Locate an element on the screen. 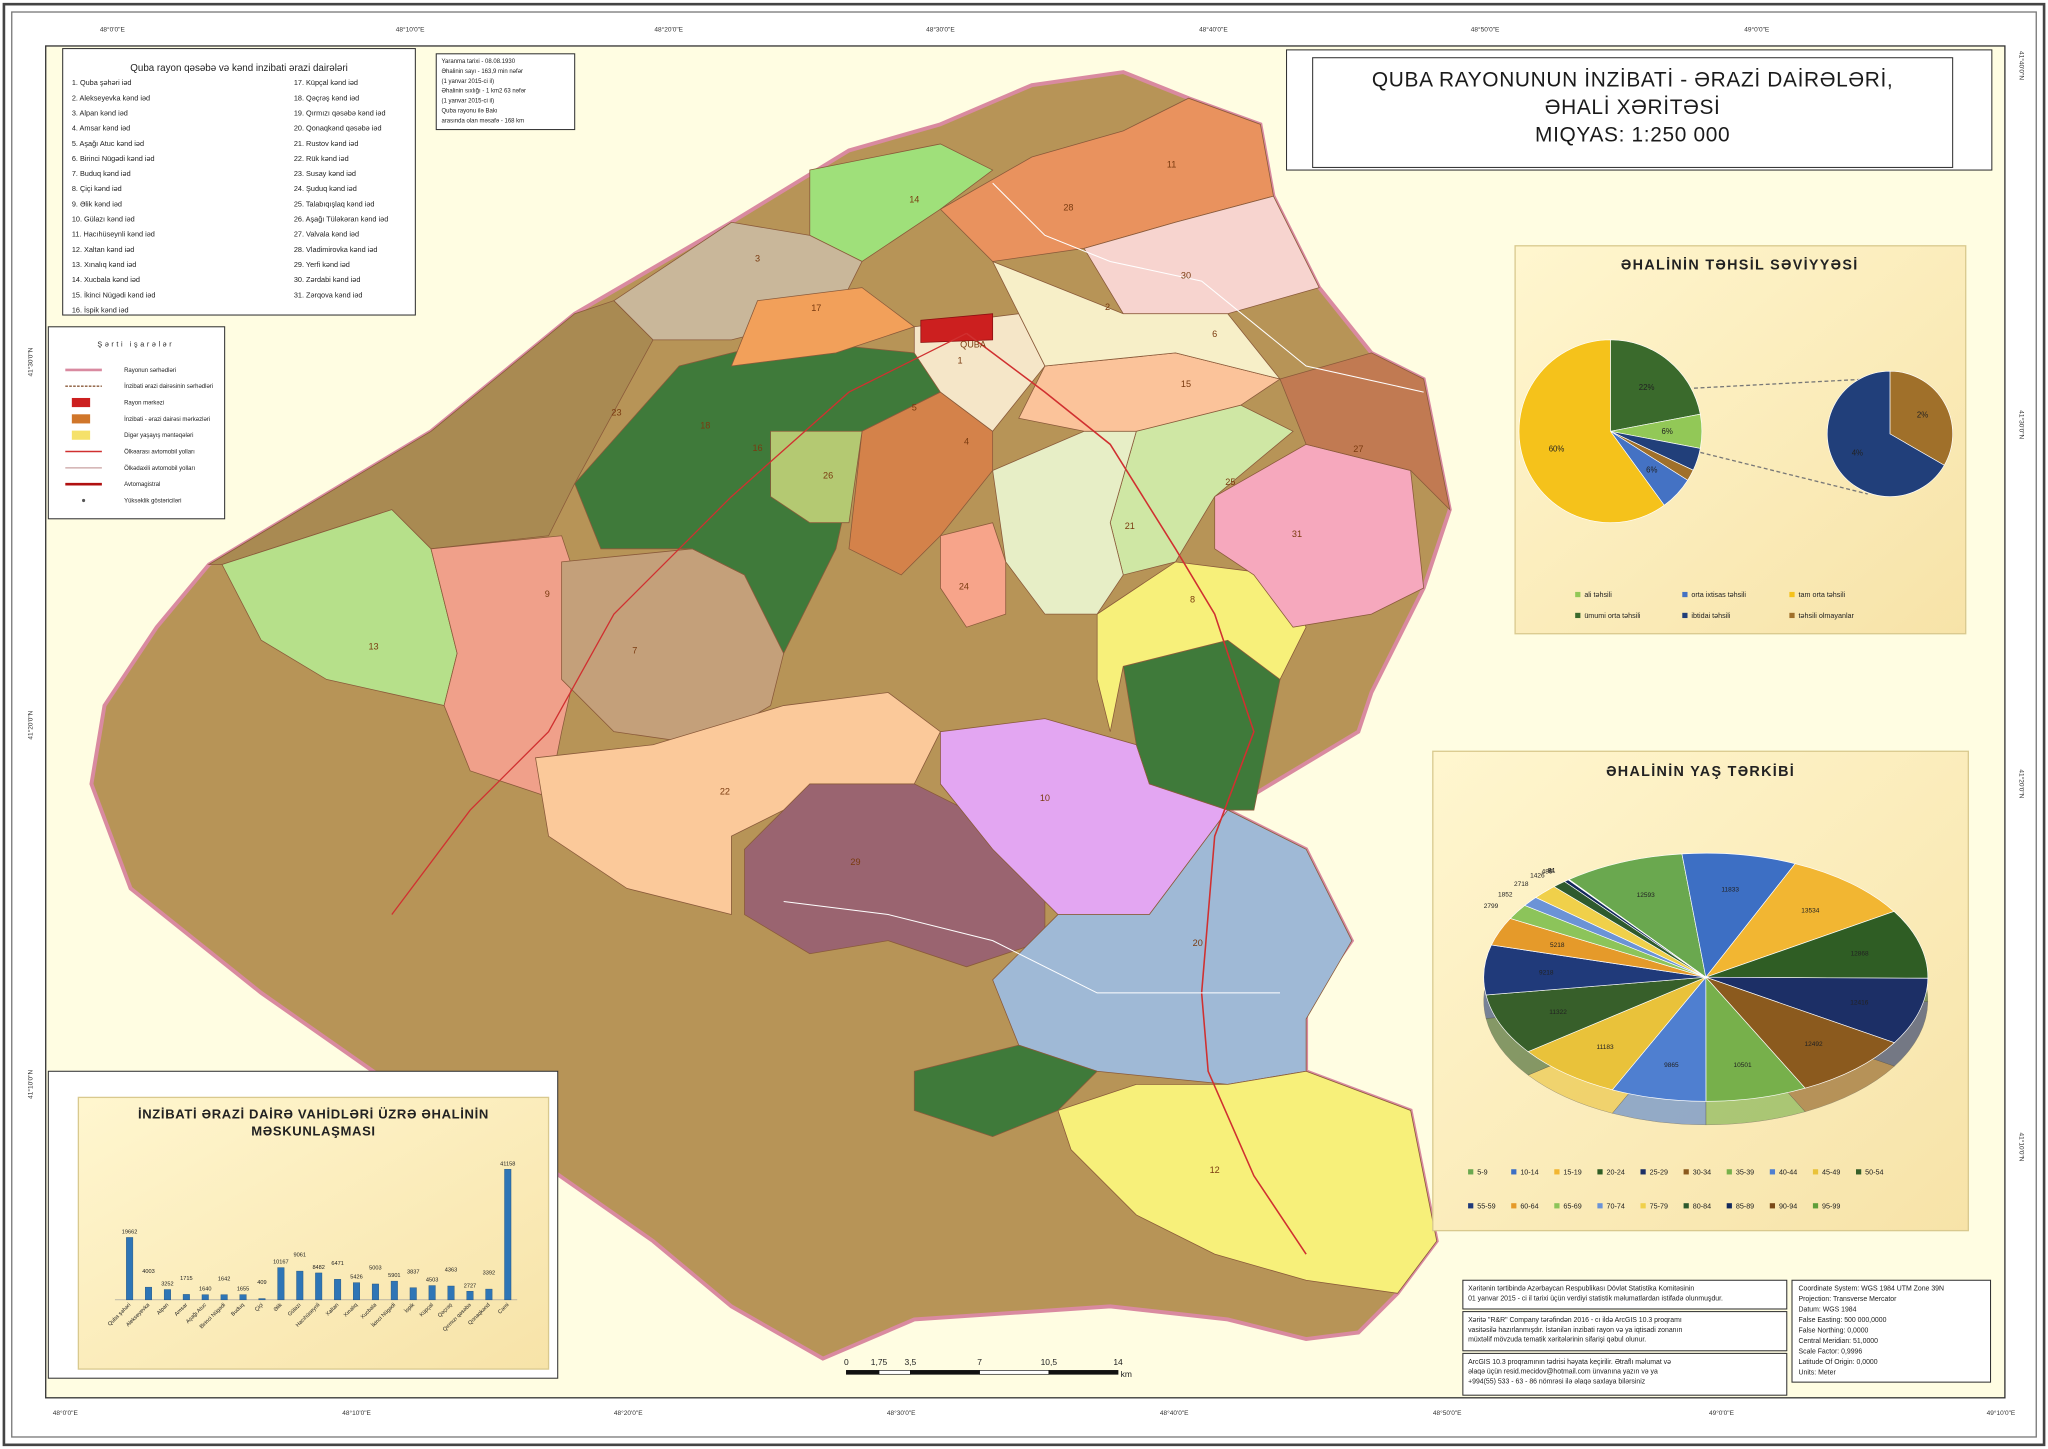  bar-chart-card is located at coordinates (313, 1233).